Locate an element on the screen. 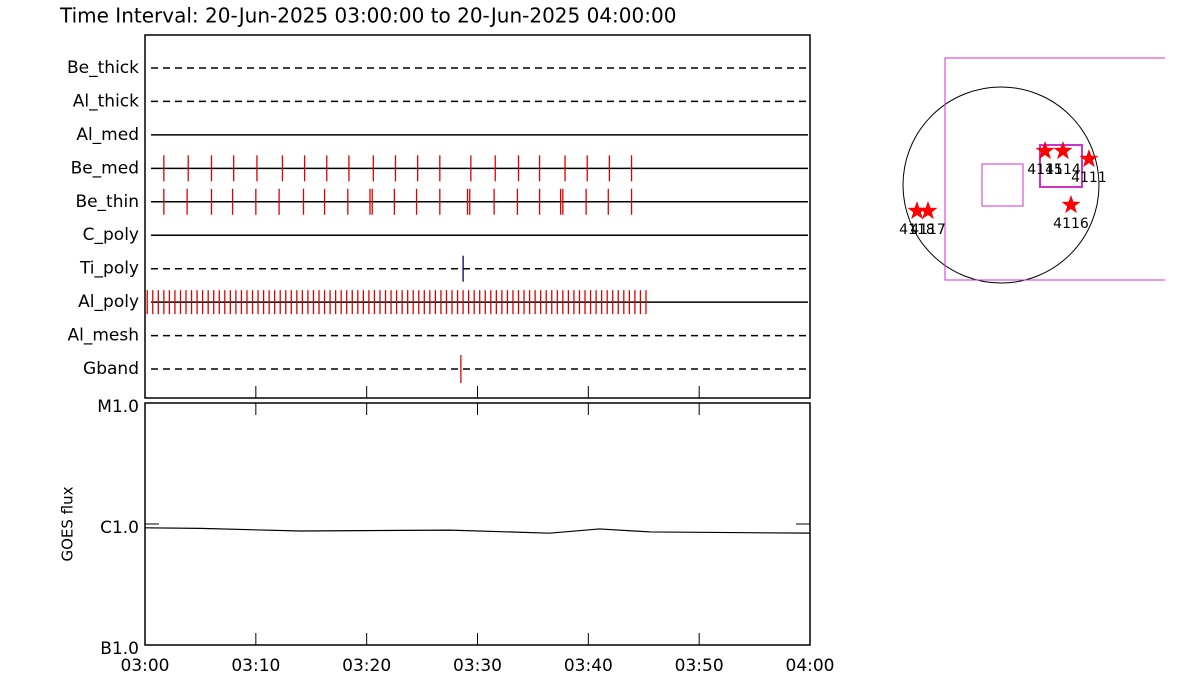 Image resolution: width=1200 pixels, height=700 pixels. map is located at coordinates (1033, 170).